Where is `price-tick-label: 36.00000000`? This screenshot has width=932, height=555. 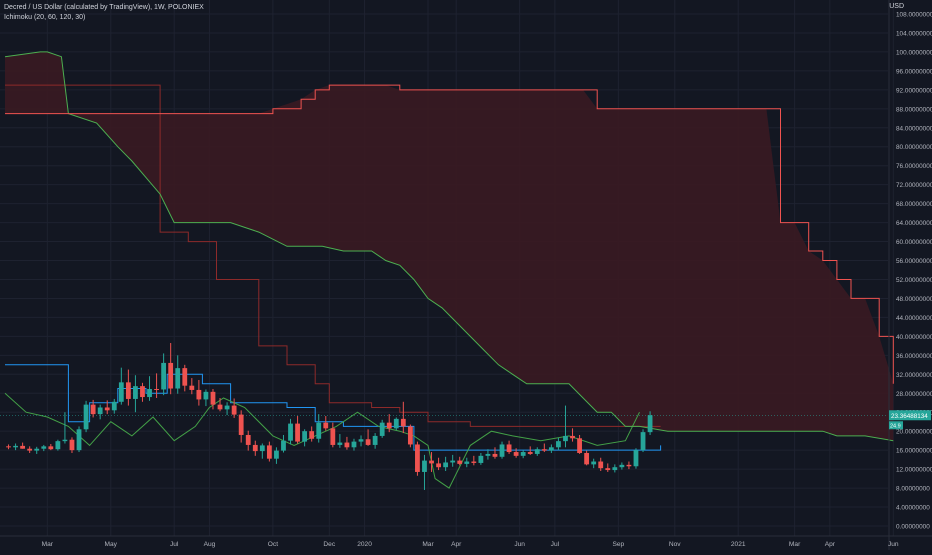 price-tick-label: 36.00000000 is located at coordinates (914, 356).